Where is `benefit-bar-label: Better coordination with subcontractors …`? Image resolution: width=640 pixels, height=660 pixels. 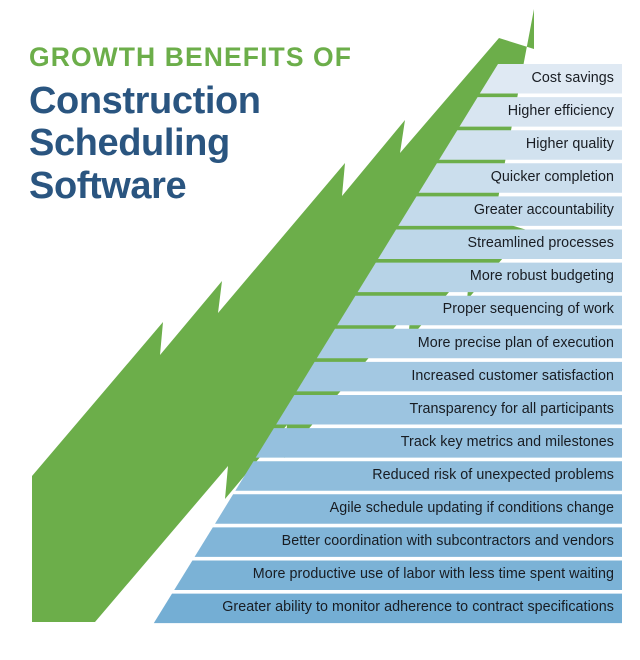
benefit-bar-label: Better coordination with subcontractors … is located at coordinates (447, 541).